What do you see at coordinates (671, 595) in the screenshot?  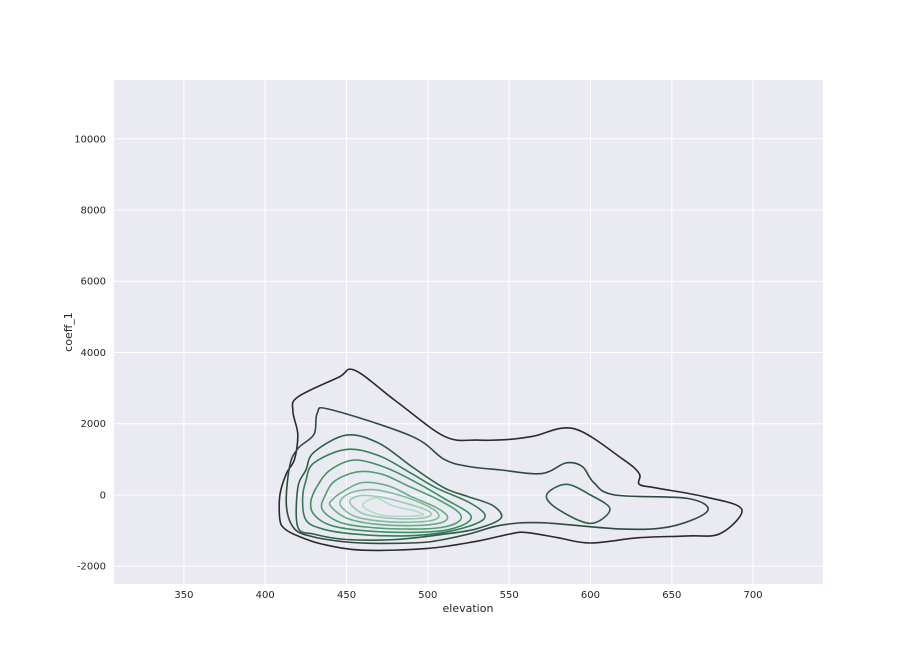 I see `x-tick-label: 650` at bounding box center [671, 595].